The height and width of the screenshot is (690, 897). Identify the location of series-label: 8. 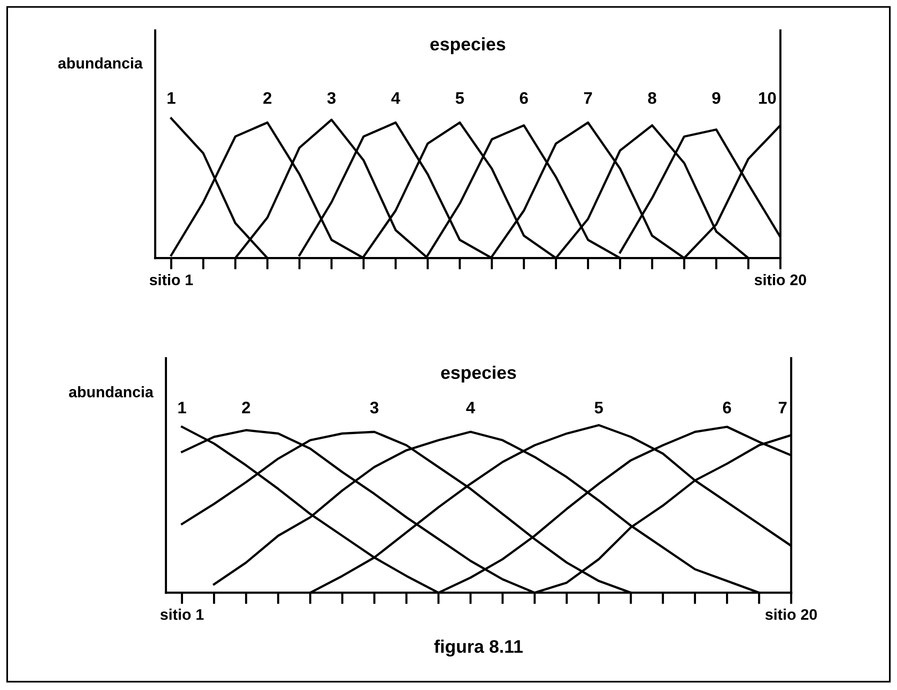
(652, 98).